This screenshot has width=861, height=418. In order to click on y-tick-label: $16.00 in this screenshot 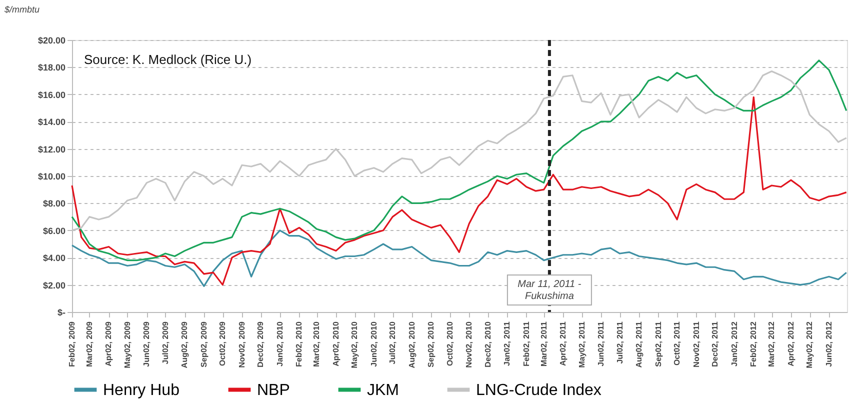, I will do `click(52, 95)`.